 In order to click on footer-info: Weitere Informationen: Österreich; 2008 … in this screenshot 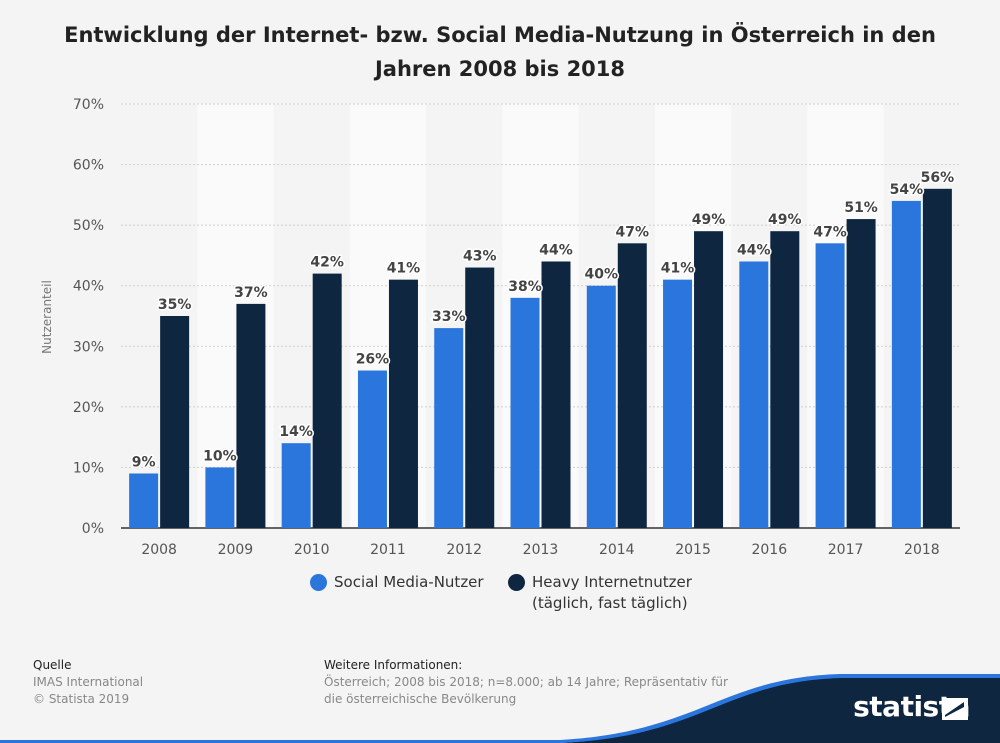, I will do `click(534, 682)`.